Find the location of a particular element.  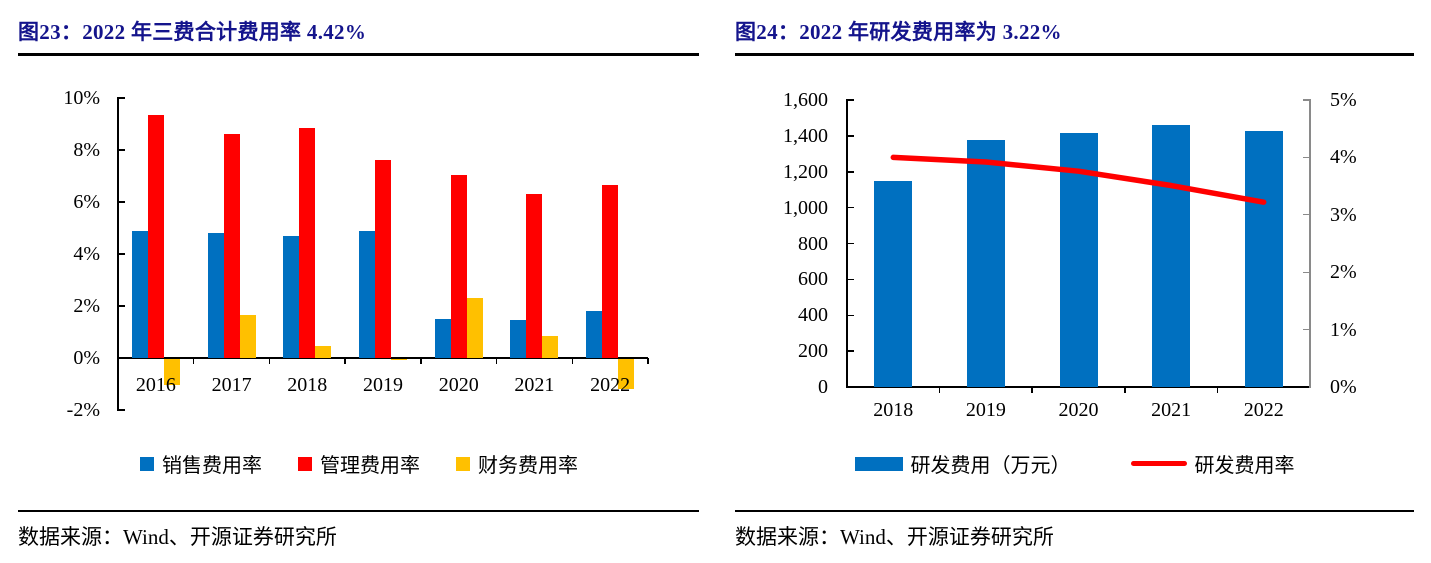

figure24-source-rule is located at coordinates (1074, 511).